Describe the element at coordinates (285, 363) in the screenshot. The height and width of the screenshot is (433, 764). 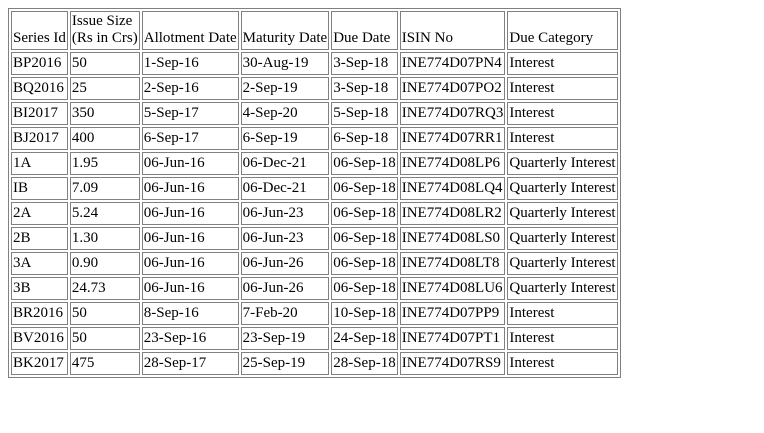
I see `cell-maturity-date: 25-Sep-19` at that location.